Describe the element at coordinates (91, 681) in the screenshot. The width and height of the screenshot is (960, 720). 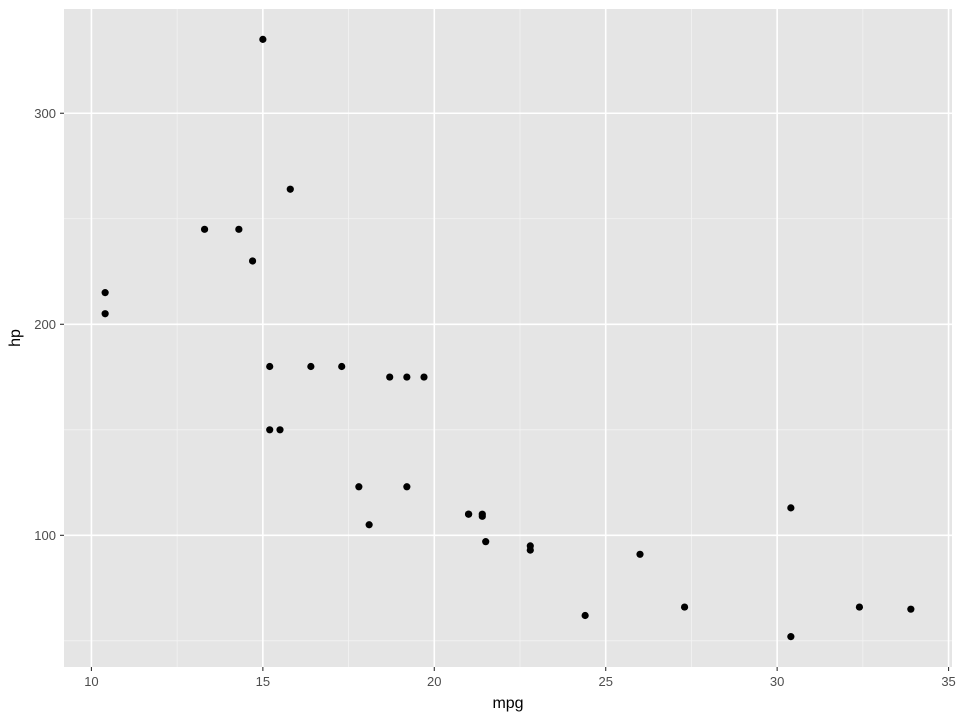
I see `x-tick-label: 10` at that location.